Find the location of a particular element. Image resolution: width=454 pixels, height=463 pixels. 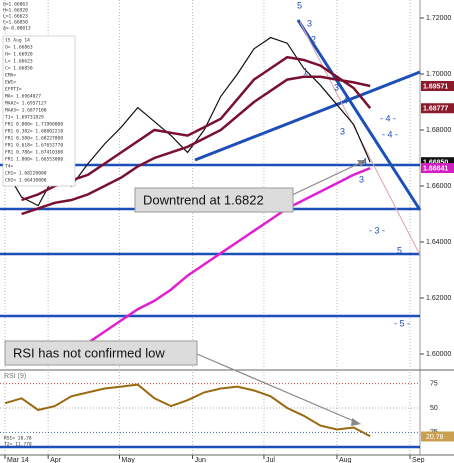

info-box-line: FR1 0.500= 1.68227800 is located at coordinates (34, 139).